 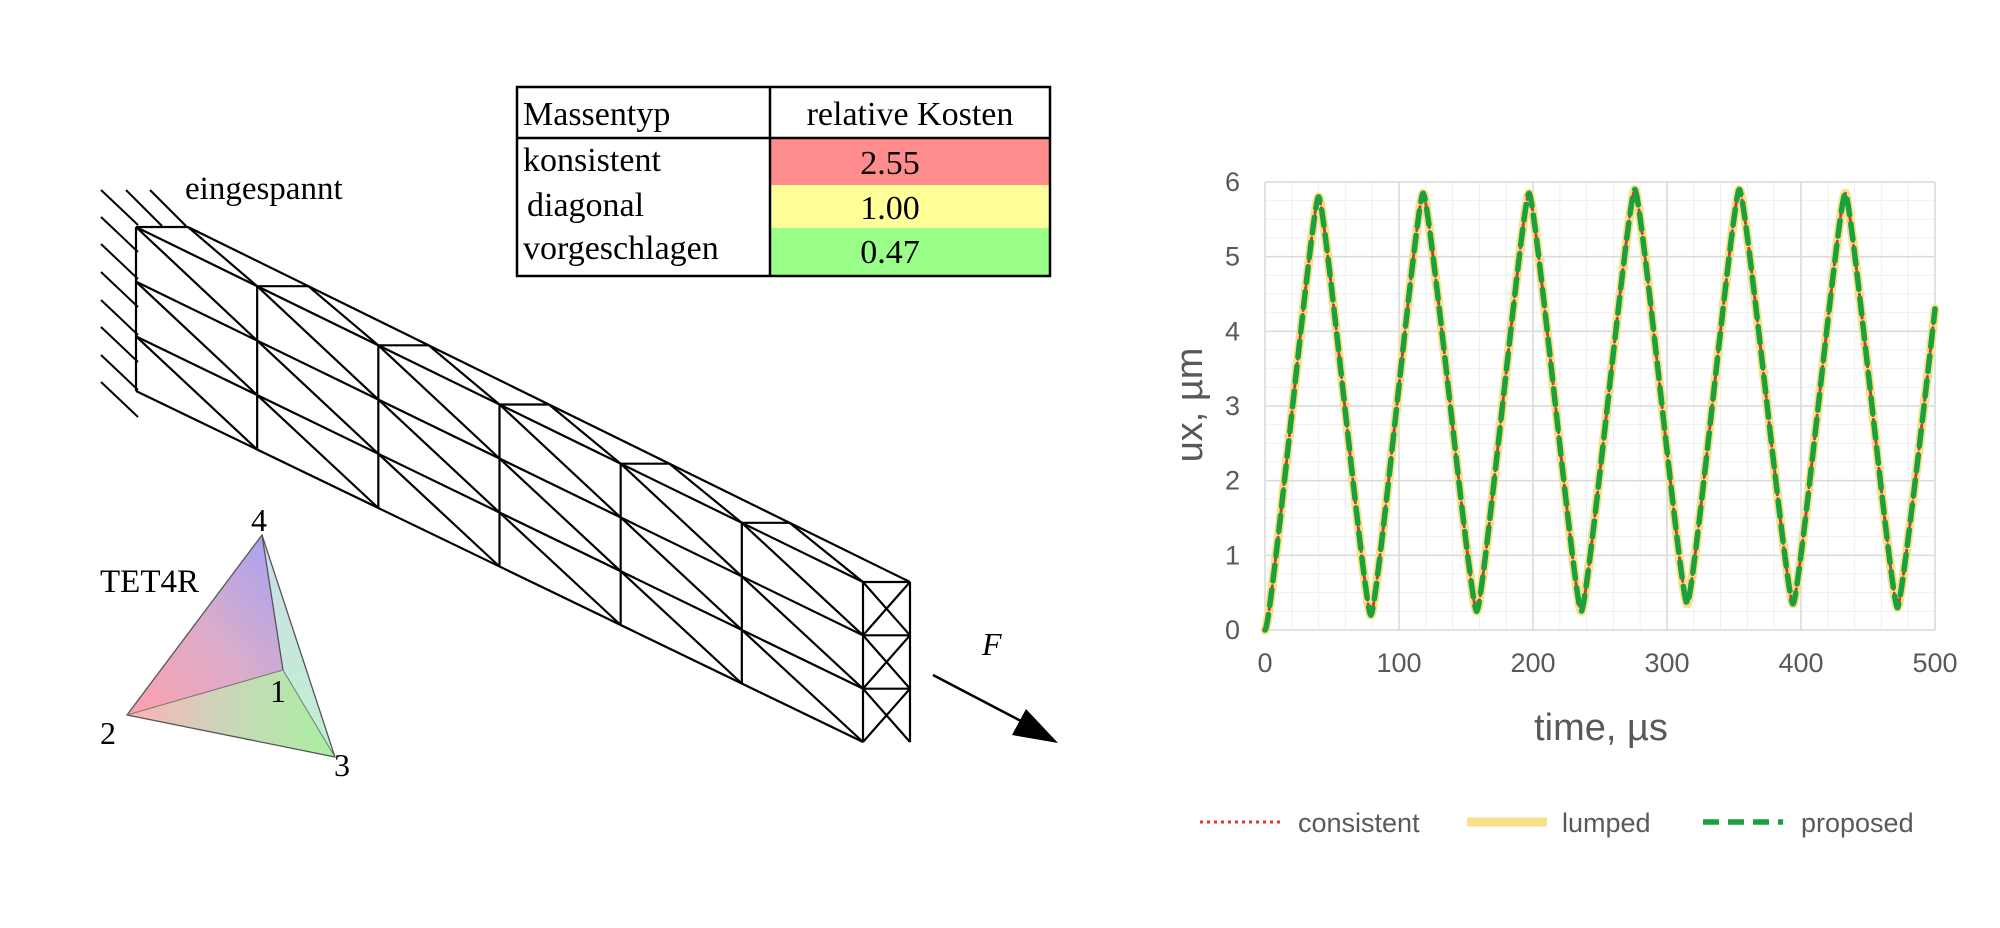 What do you see at coordinates (1666, 663) in the screenshot?
I see `x-tick-label: 300` at bounding box center [1666, 663].